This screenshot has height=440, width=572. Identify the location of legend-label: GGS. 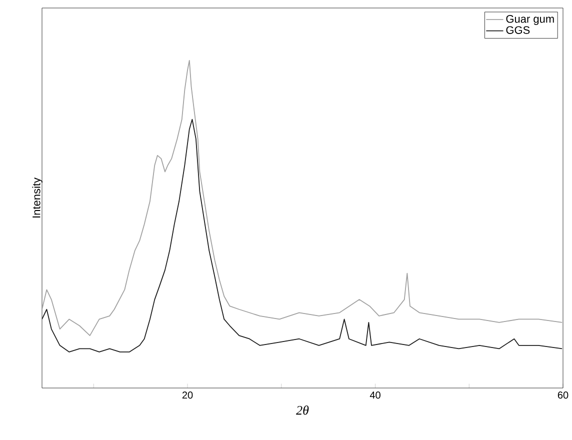
(518, 30).